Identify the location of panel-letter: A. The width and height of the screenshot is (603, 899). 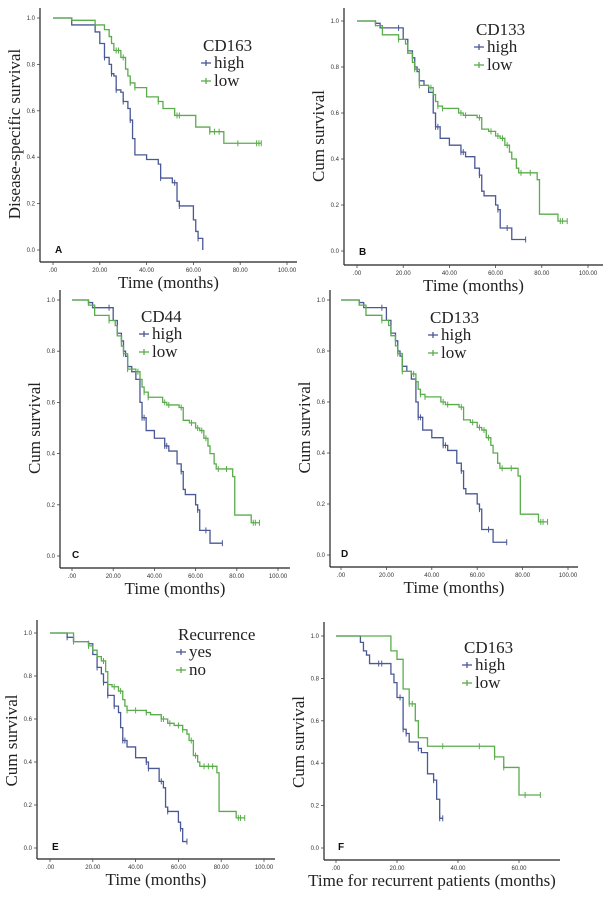
(58, 250).